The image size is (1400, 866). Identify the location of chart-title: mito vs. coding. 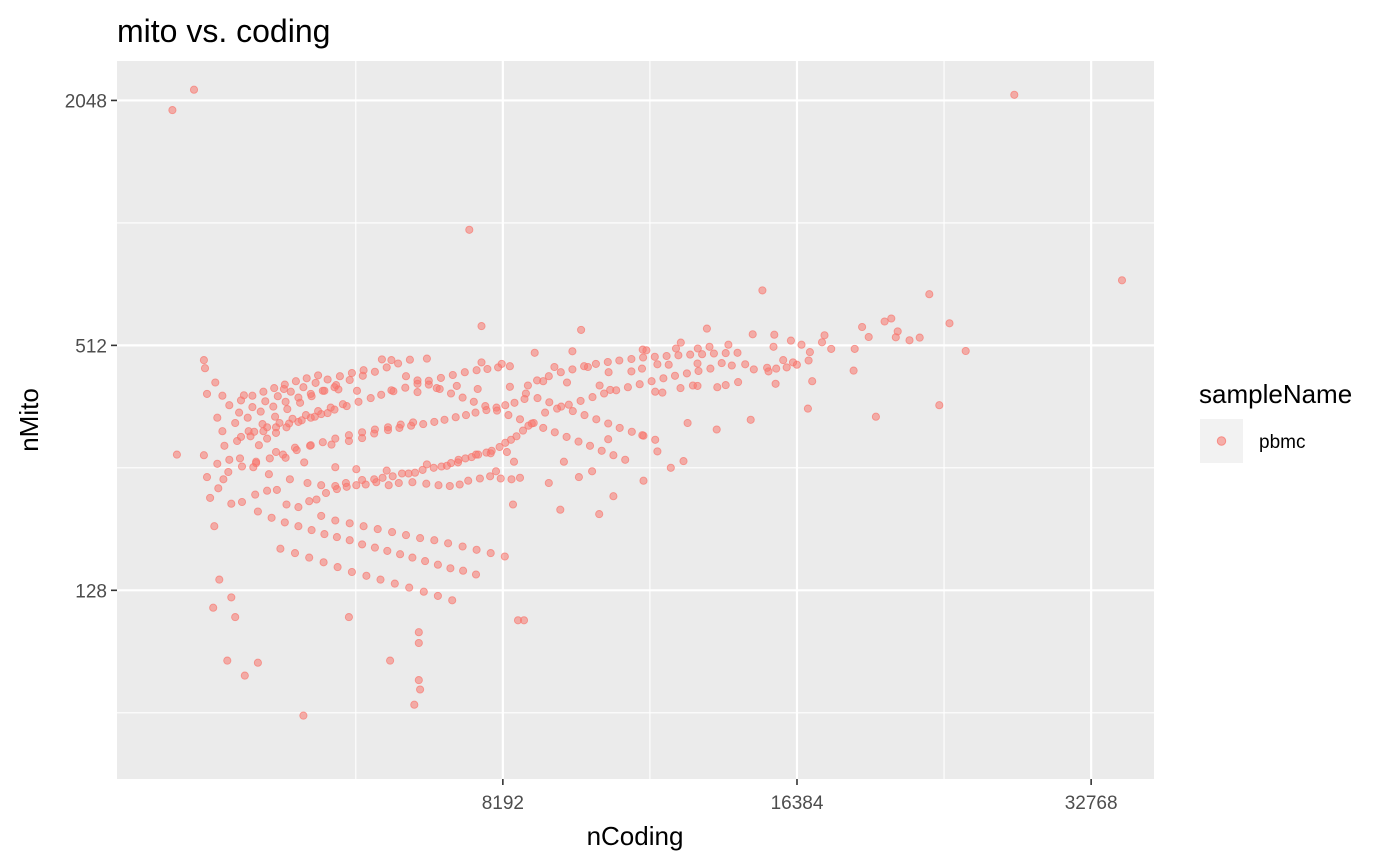
(223, 31).